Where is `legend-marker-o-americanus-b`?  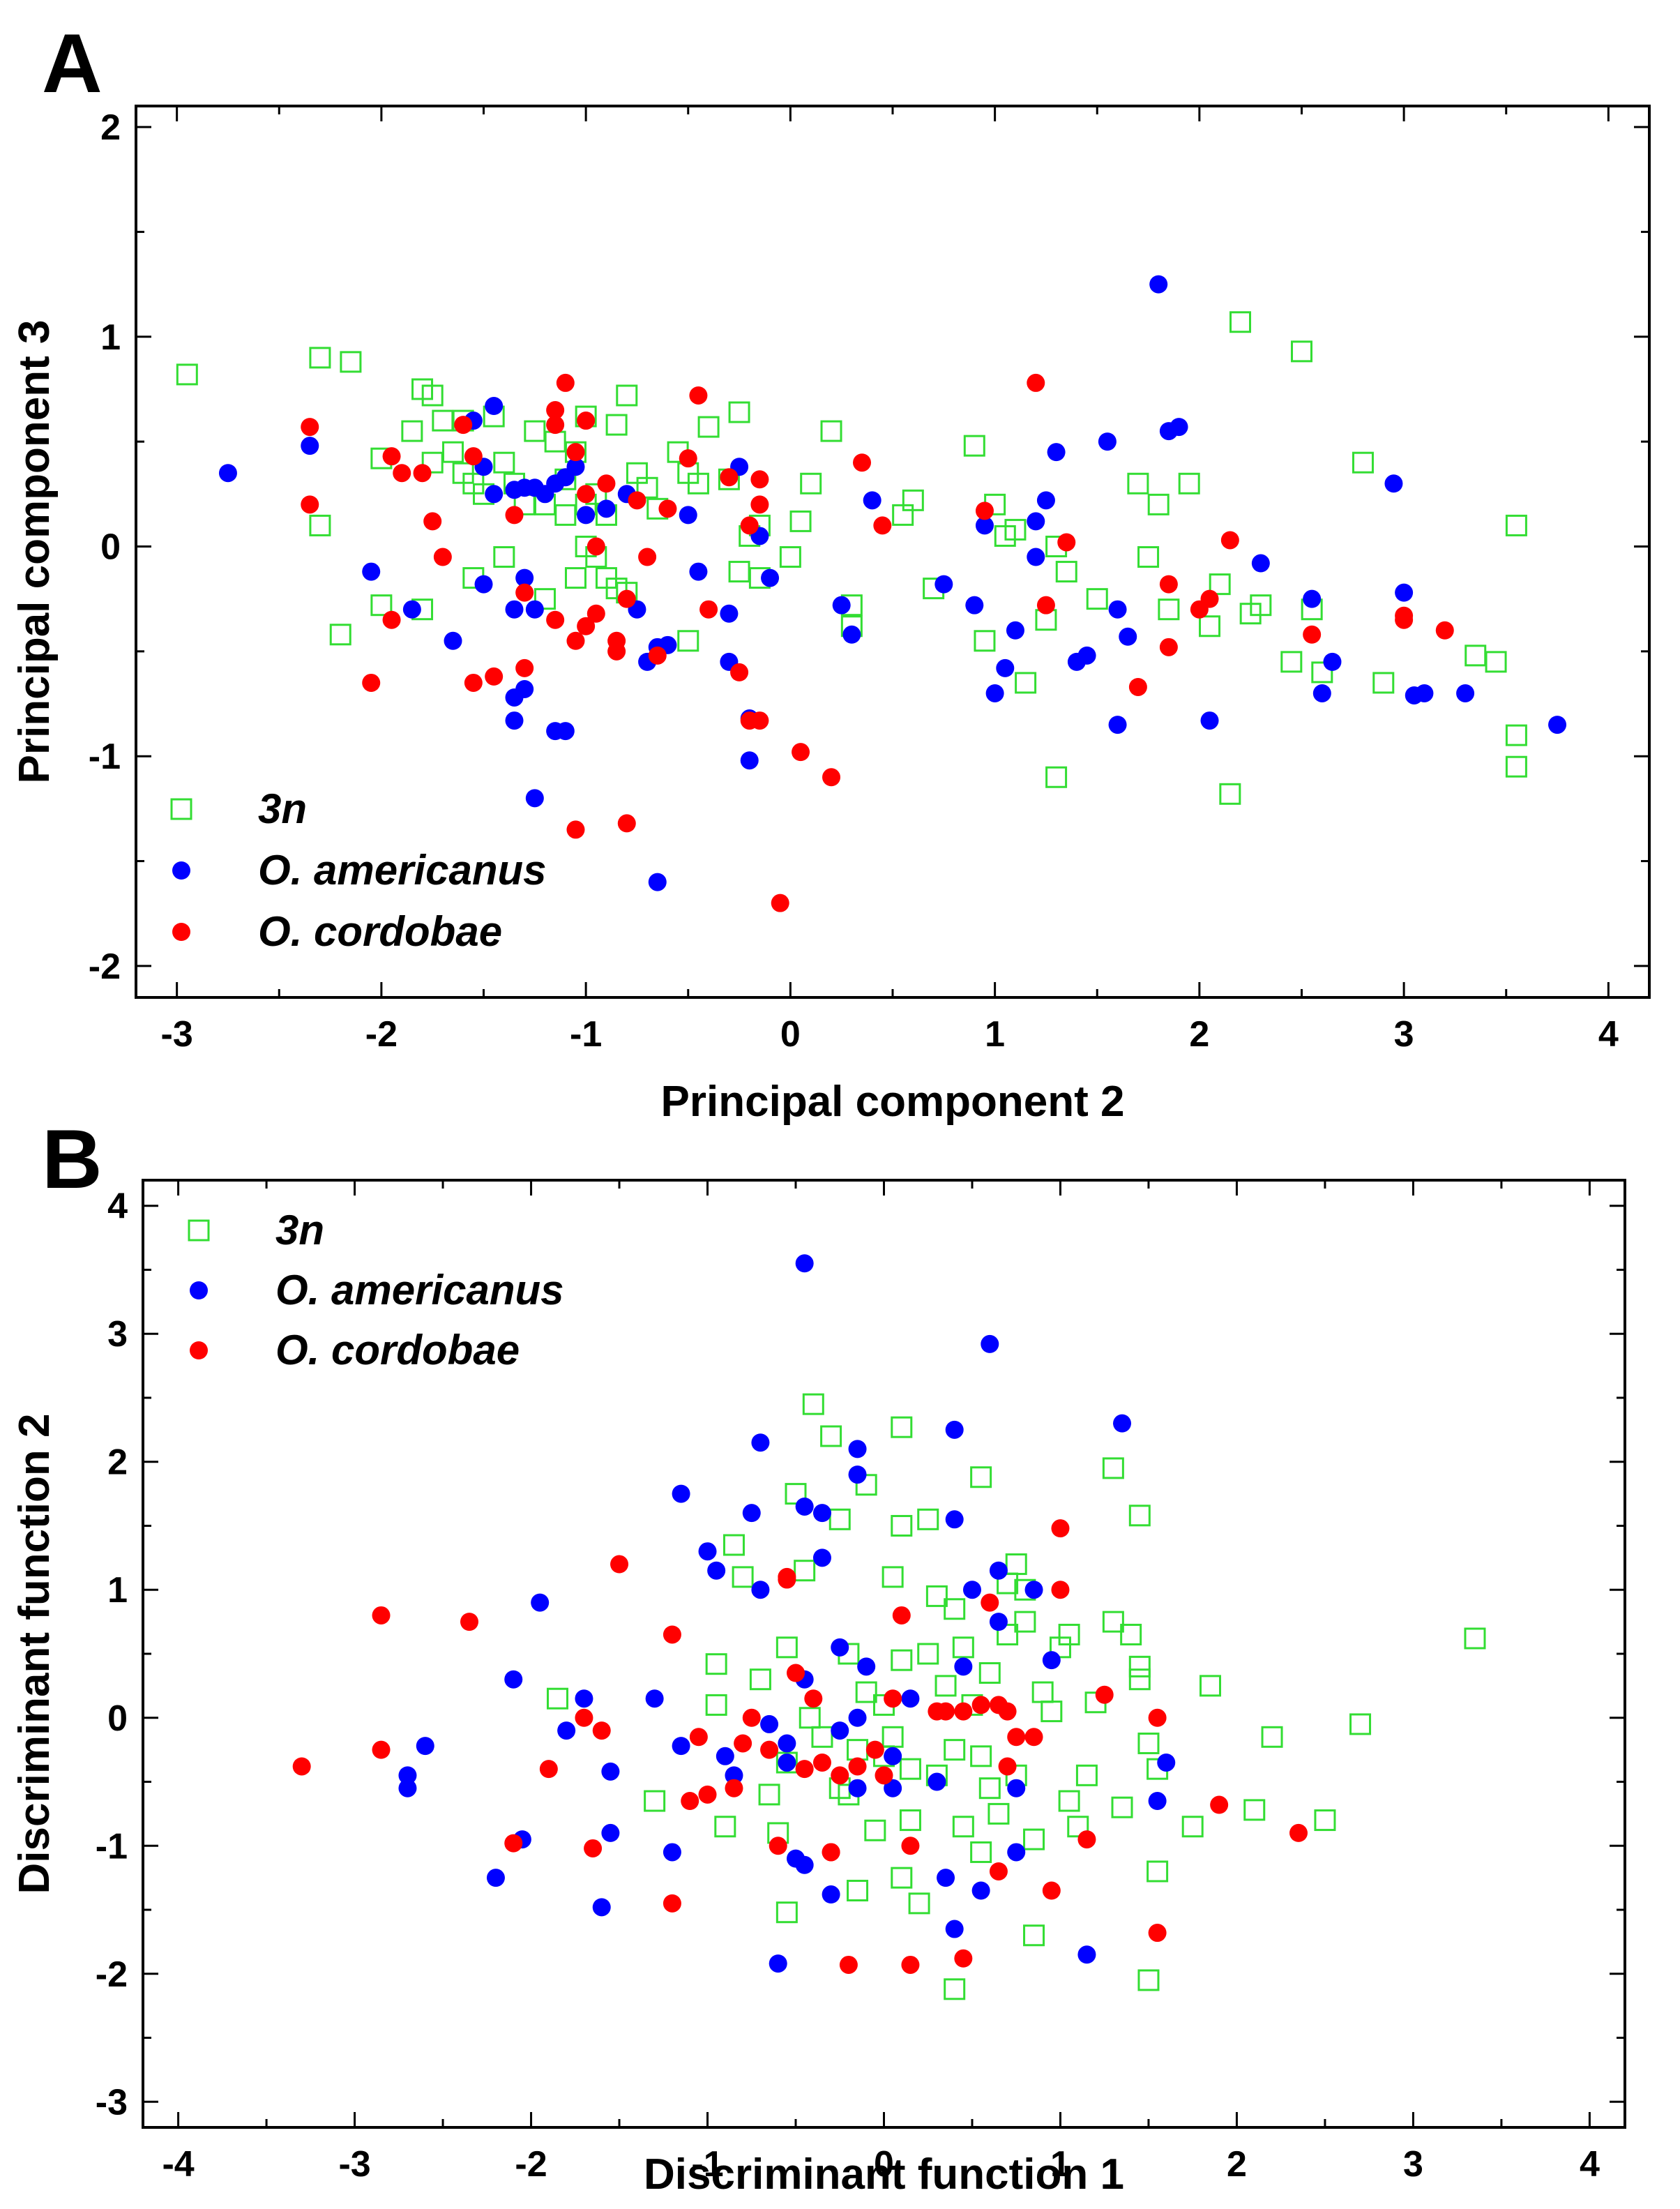 legend-marker-o-americanus-b is located at coordinates (199, 1290).